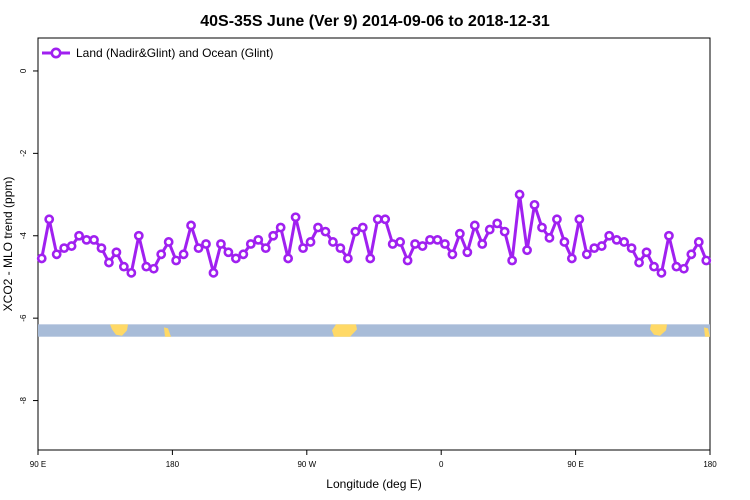  I want to click on legend-label: Land (Nadir&Glint) and Ocean (Glint), so click(174, 53).